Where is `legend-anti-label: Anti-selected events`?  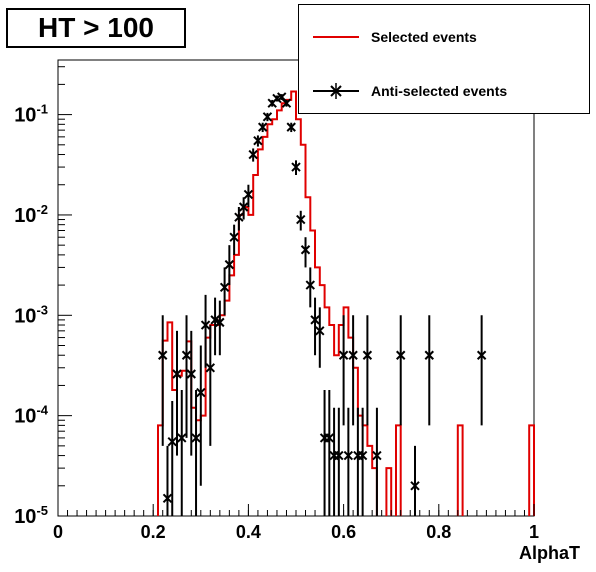
legend-anti-label: Anti-selected events is located at coordinates (439, 91).